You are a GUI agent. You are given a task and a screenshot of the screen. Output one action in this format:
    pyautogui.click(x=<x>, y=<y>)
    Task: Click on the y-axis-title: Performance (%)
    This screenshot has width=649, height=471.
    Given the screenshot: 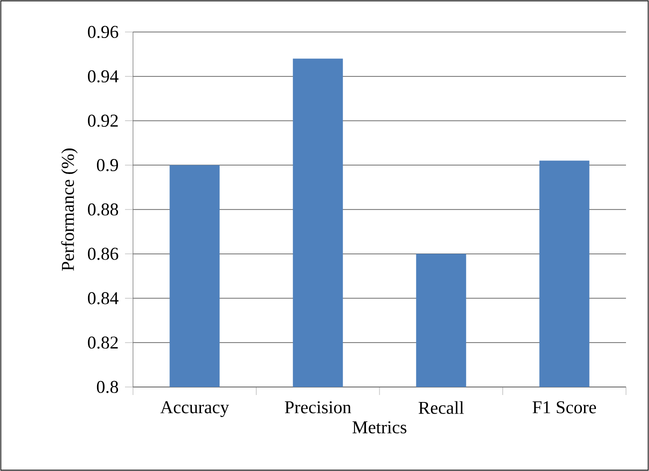 What is the action you would take?
    pyautogui.click(x=69, y=209)
    